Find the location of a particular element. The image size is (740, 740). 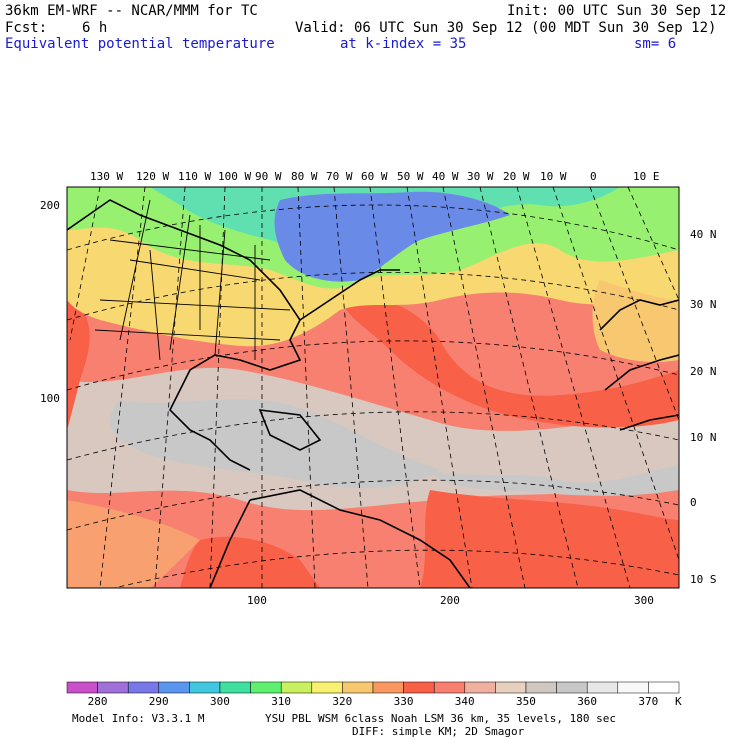

colorbar-level-label: 340 is located at coordinates (464, 701).